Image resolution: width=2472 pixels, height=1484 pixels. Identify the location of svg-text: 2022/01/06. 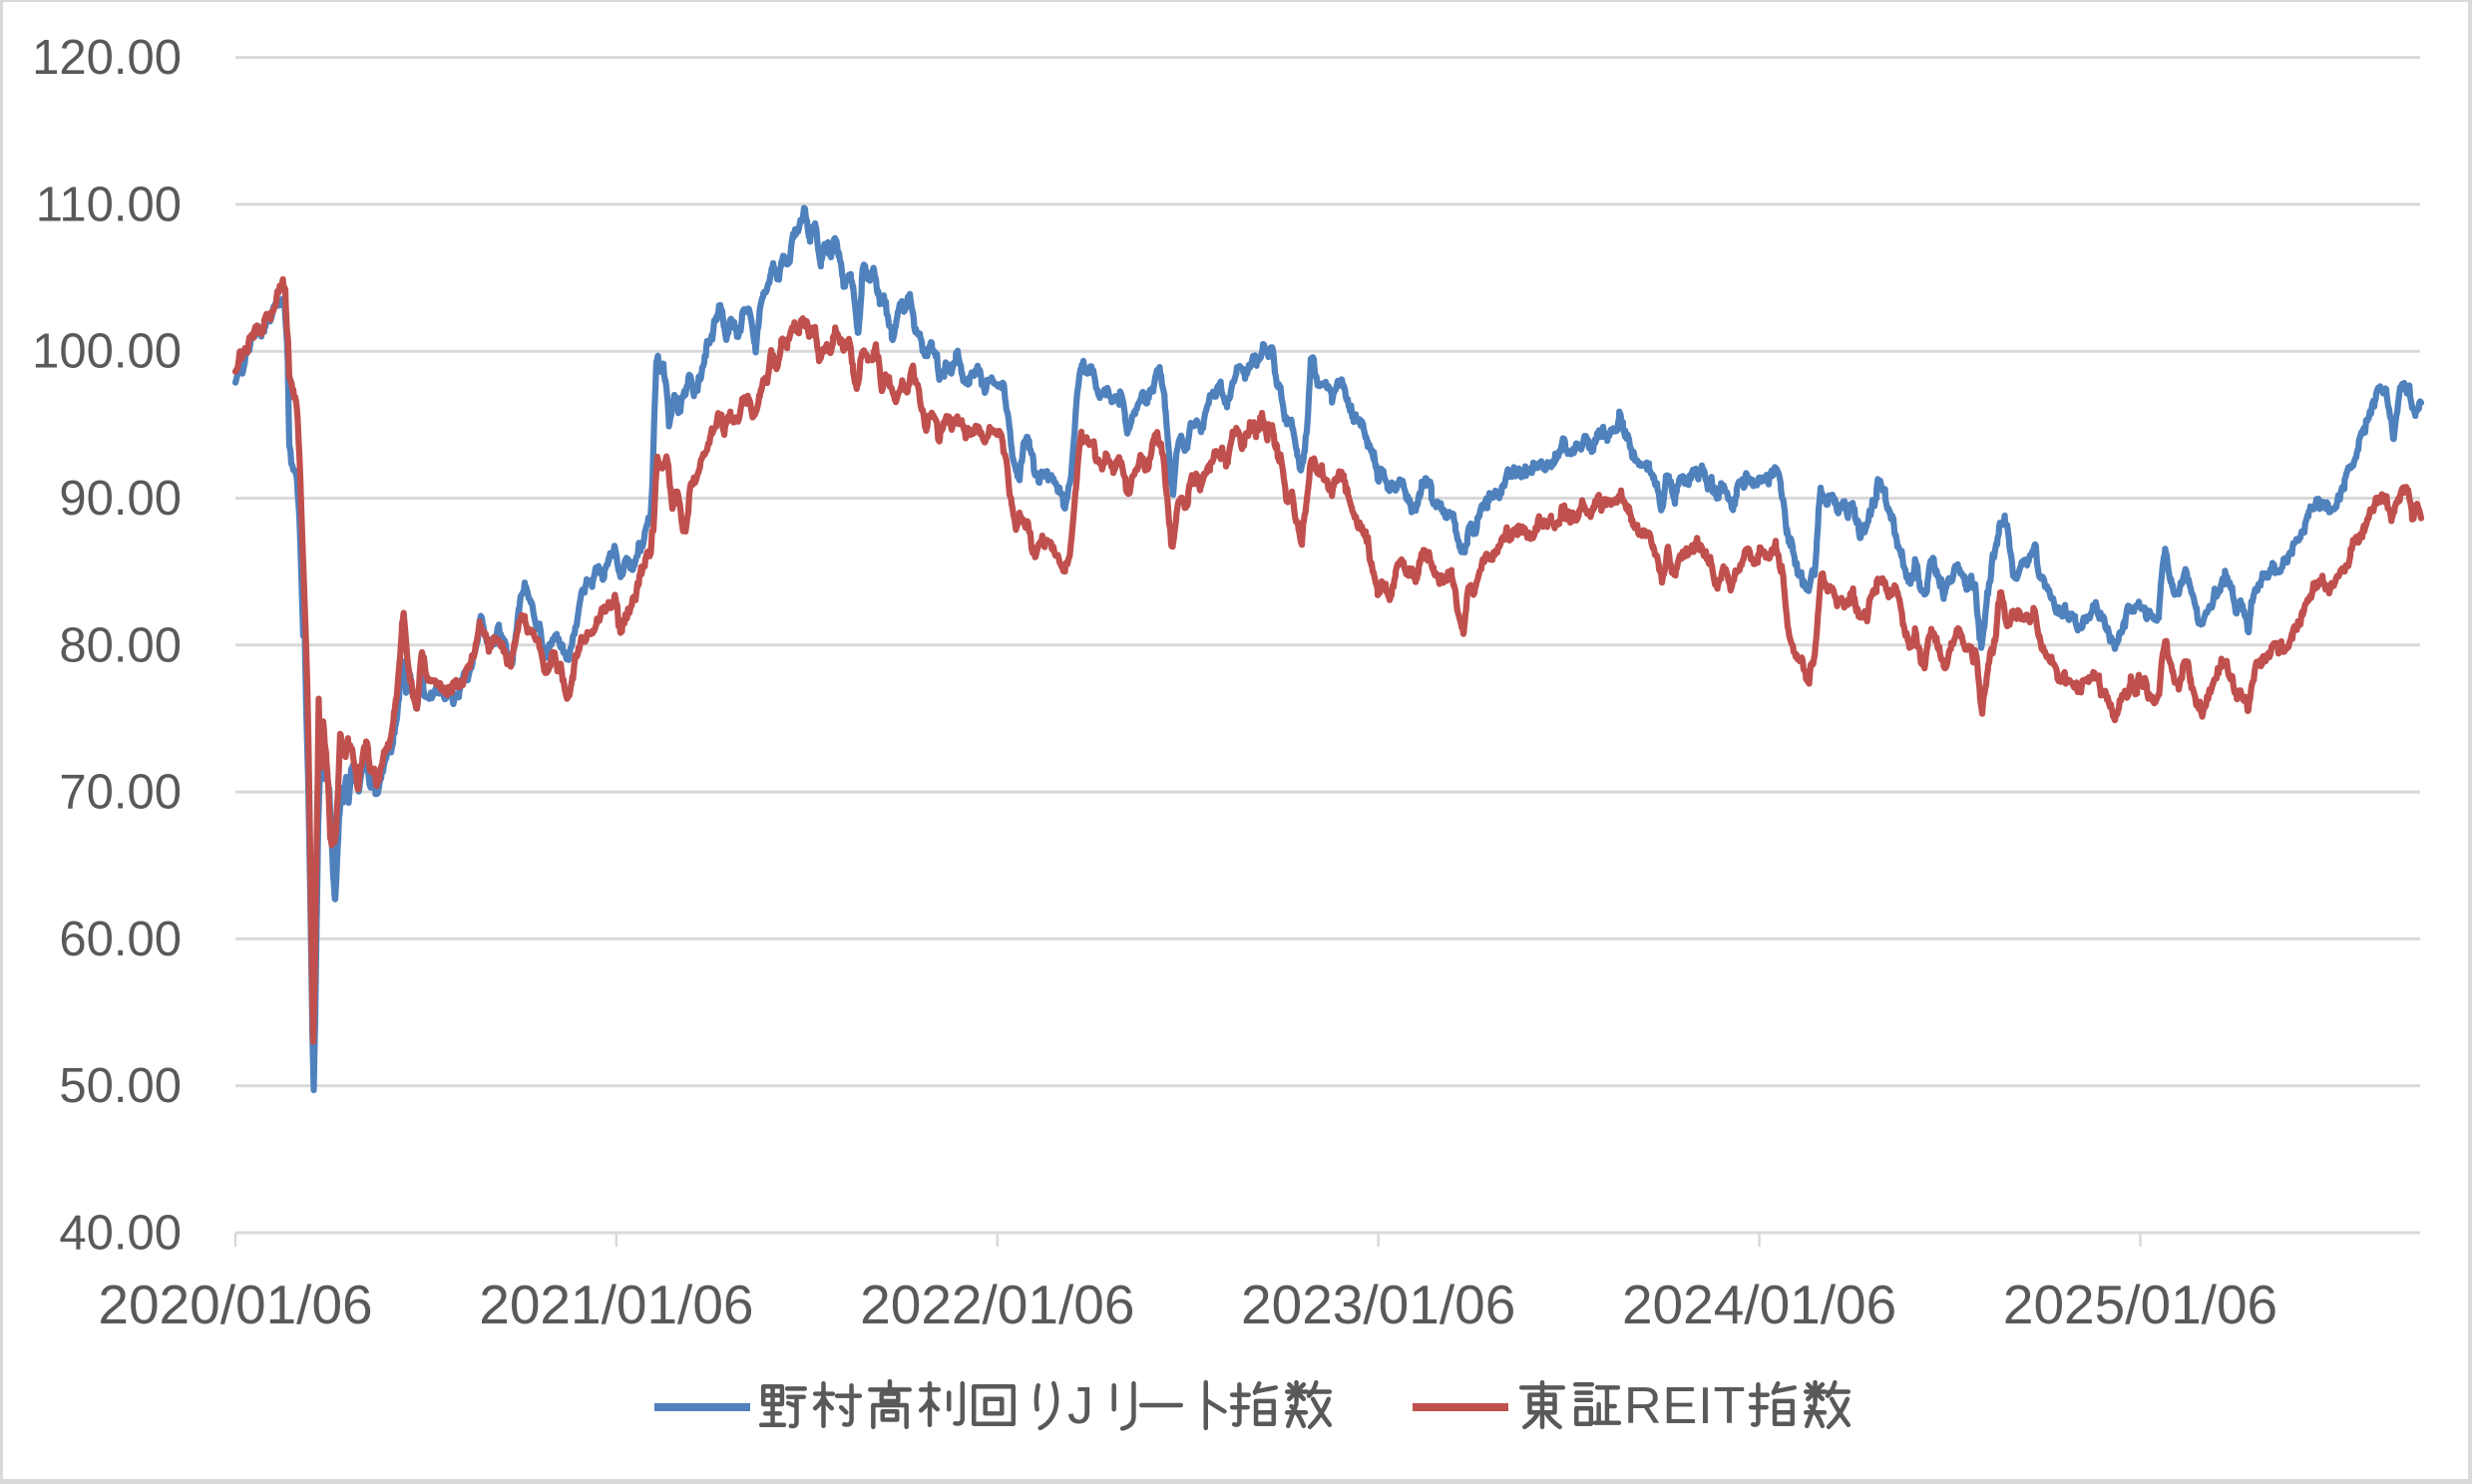
(997, 1304).